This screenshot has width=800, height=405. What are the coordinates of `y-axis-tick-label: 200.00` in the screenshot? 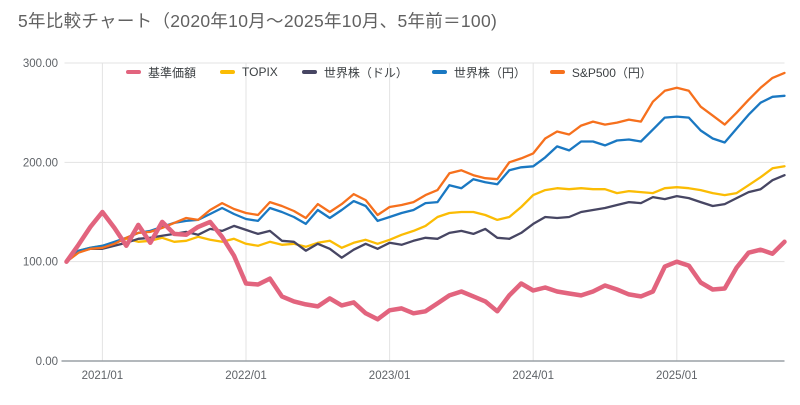 It's located at (40, 163).